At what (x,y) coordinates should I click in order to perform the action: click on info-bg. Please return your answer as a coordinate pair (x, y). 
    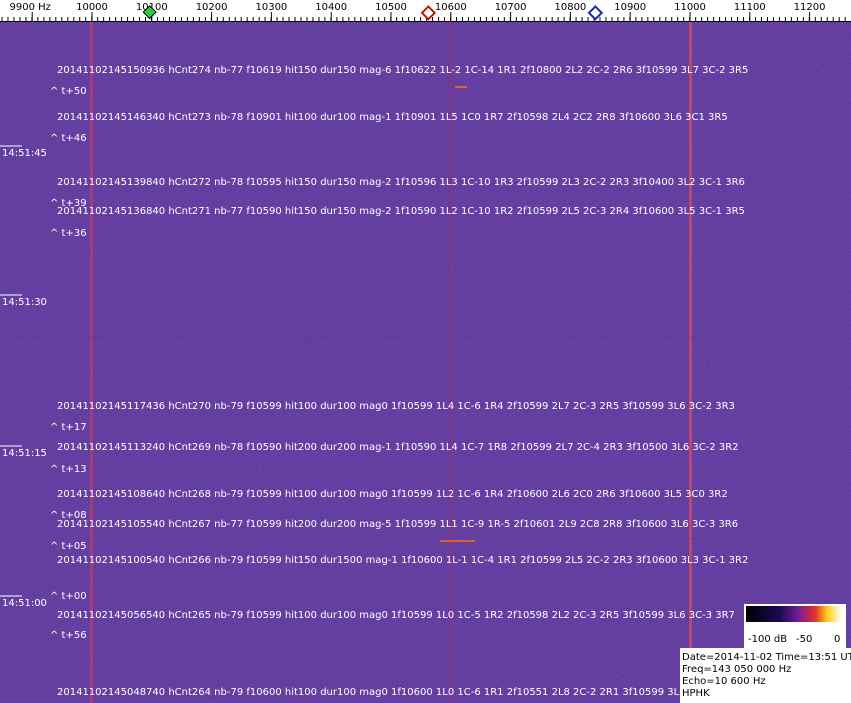
    Looking at the image, I should click on (765, 675).